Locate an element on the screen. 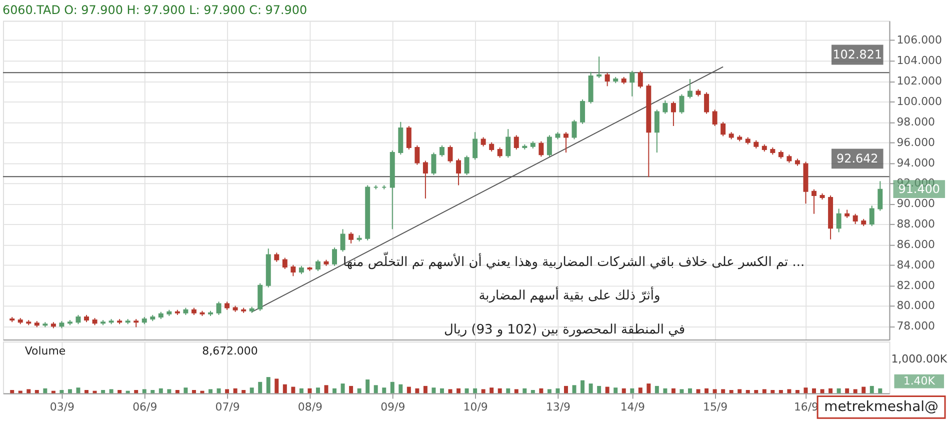 The image size is (950, 422). x-tick-label: 14/9 is located at coordinates (632, 407).